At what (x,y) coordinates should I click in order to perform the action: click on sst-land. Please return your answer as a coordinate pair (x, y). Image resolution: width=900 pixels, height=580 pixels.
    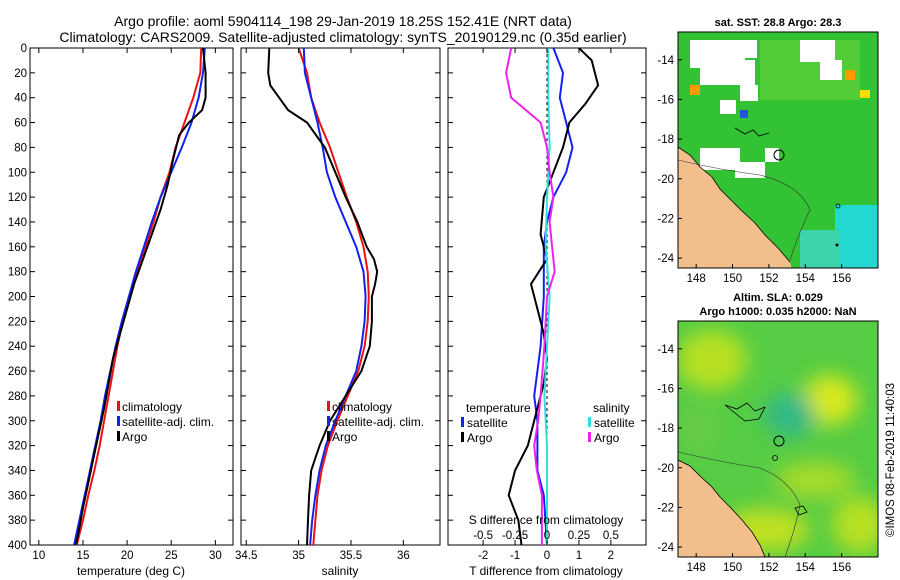
    Looking at the image, I should click on (735, 207).